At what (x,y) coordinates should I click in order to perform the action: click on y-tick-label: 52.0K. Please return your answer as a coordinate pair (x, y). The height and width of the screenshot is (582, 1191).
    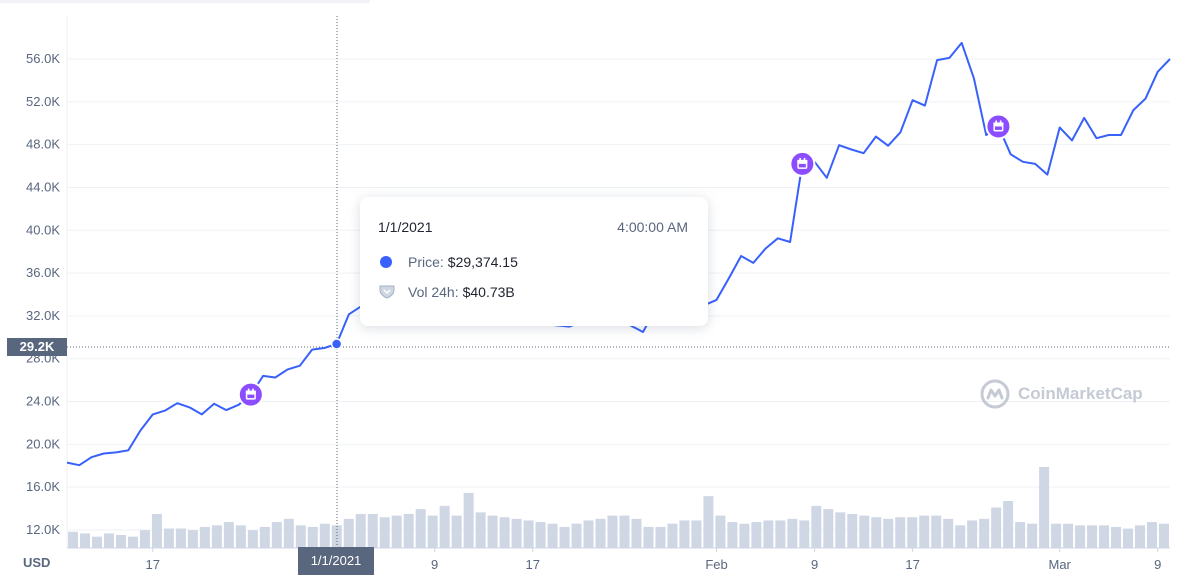
    Looking at the image, I should click on (43, 101).